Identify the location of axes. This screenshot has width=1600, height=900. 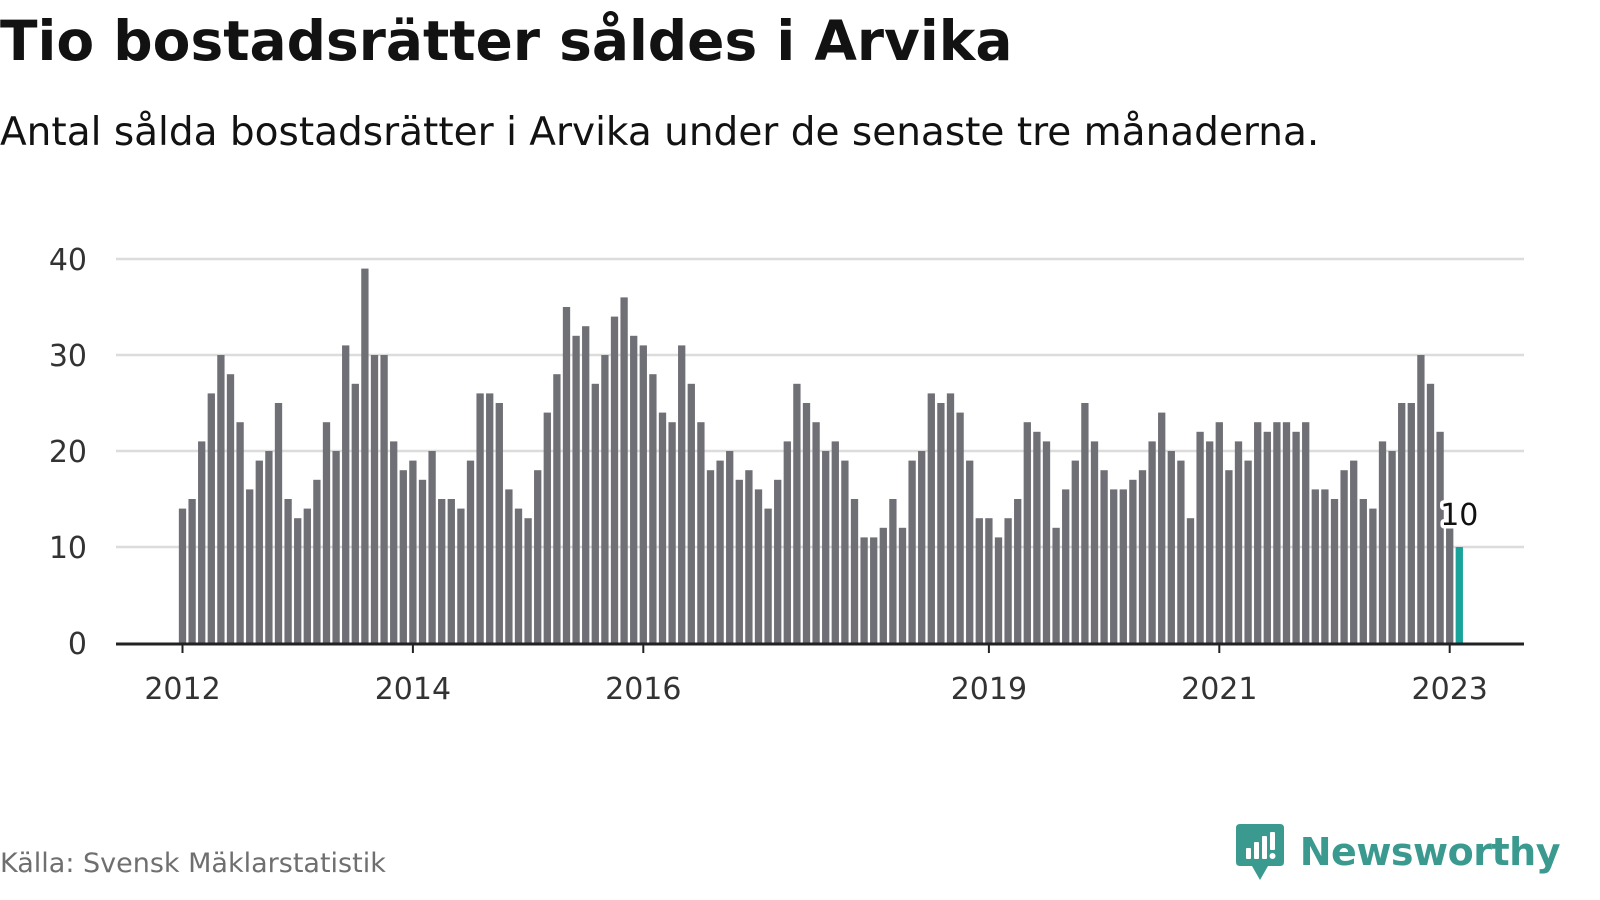
(820, 647).